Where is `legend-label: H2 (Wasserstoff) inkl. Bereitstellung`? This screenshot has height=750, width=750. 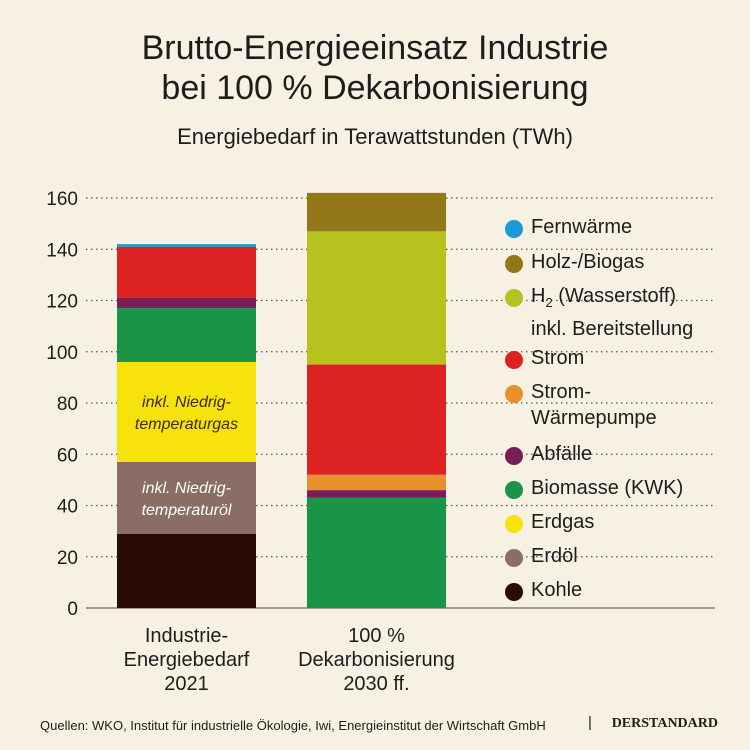 legend-label: H2 (Wasserstoff) inkl. Bereitstellung is located at coordinates (612, 312).